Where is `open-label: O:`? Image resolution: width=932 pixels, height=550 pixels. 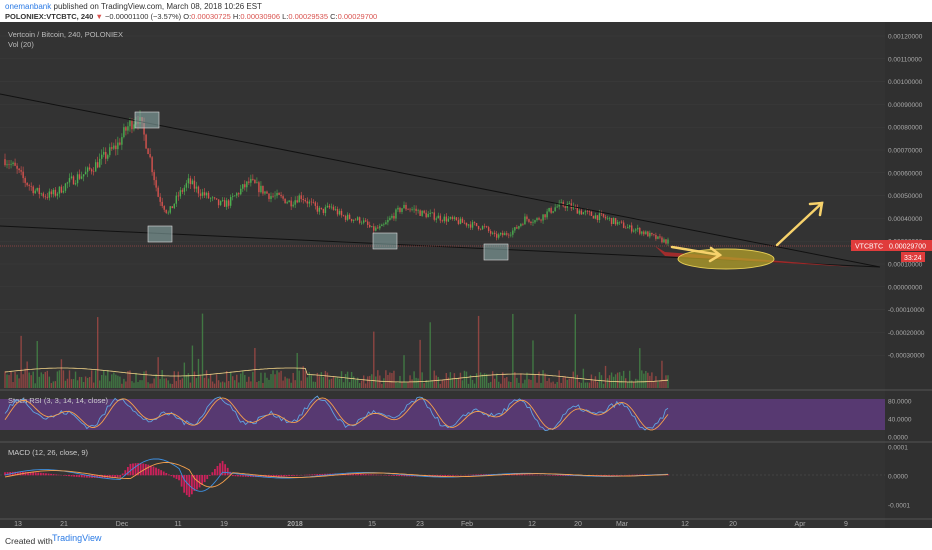 open-label: O: is located at coordinates (187, 16).